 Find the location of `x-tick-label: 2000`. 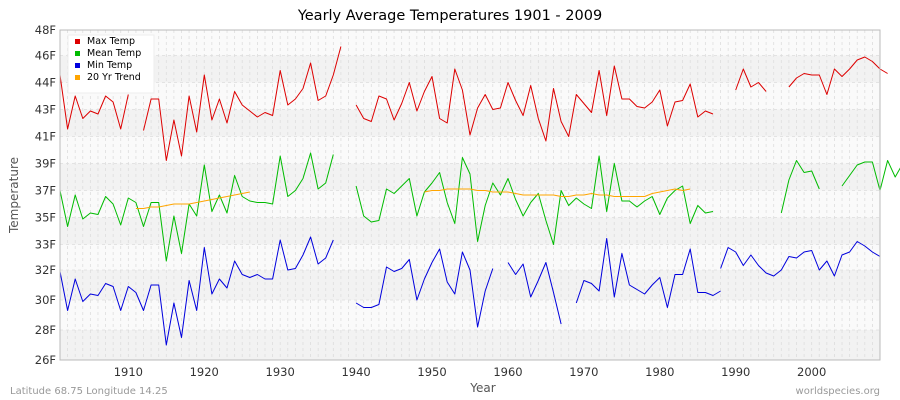

x-tick-label: 2000 is located at coordinates (811, 372).